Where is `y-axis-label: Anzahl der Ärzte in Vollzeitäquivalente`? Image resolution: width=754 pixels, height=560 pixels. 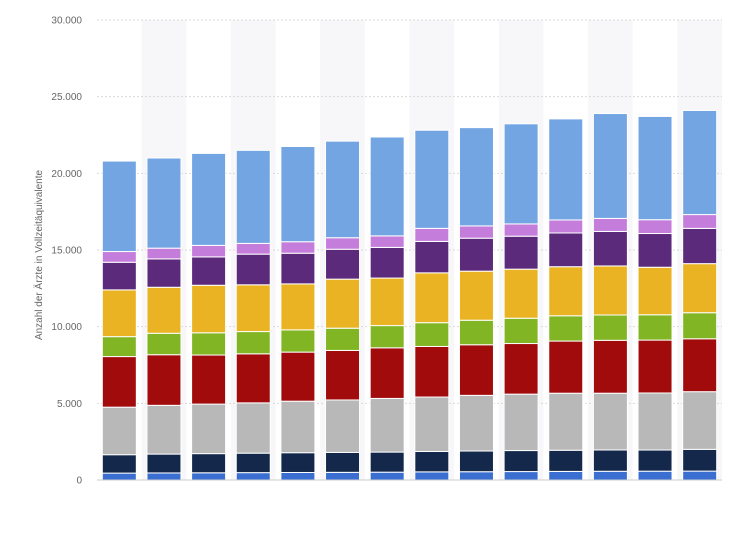 y-axis-label: Anzahl der Ärzte in Vollzeitäquivalente is located at coordinates (39, 255).